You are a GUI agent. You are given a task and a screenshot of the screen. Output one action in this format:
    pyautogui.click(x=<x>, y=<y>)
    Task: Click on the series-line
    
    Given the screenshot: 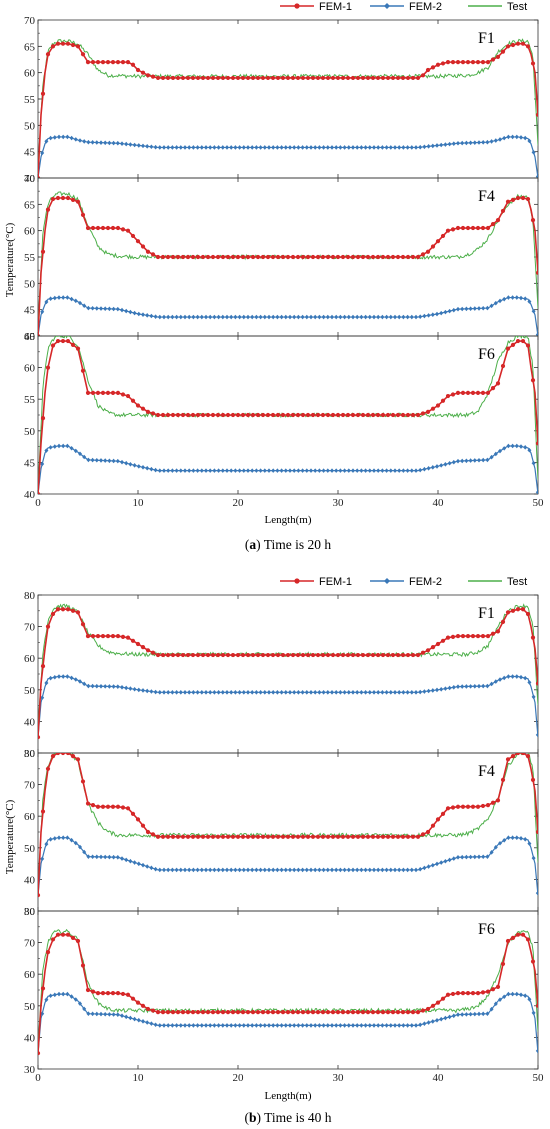 What is the action you would take?
    pyautogui.click(x=288, y=824)
    